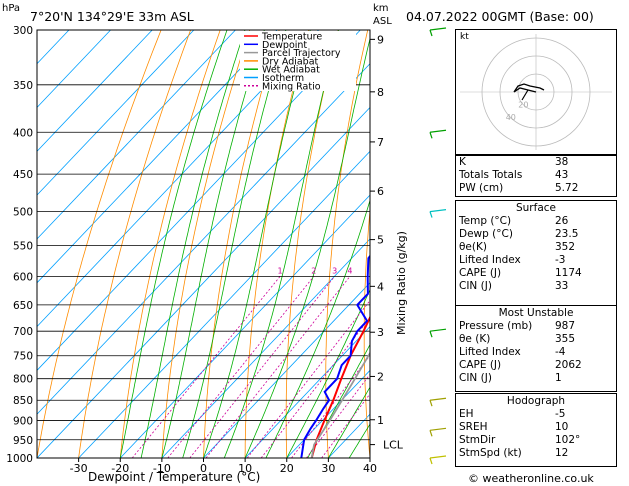  What do you see at coordinates (466, 414) in the screenshot?
I see `hodograph-label: EH` at bounding box center [466, 414].